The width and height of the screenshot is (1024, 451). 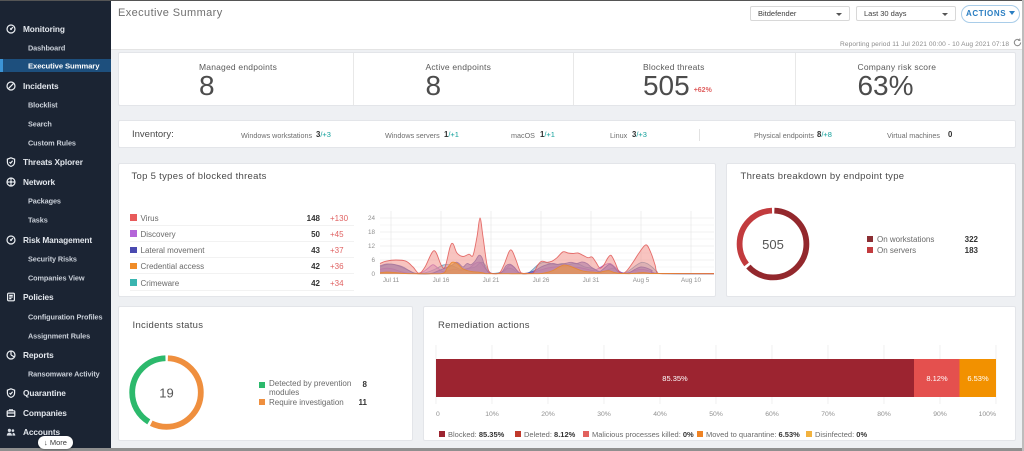 What do you see at coordinates (591, 280) in the screenshot?
I see `svg-text: Jul 31` at bounding box center [591, 280].